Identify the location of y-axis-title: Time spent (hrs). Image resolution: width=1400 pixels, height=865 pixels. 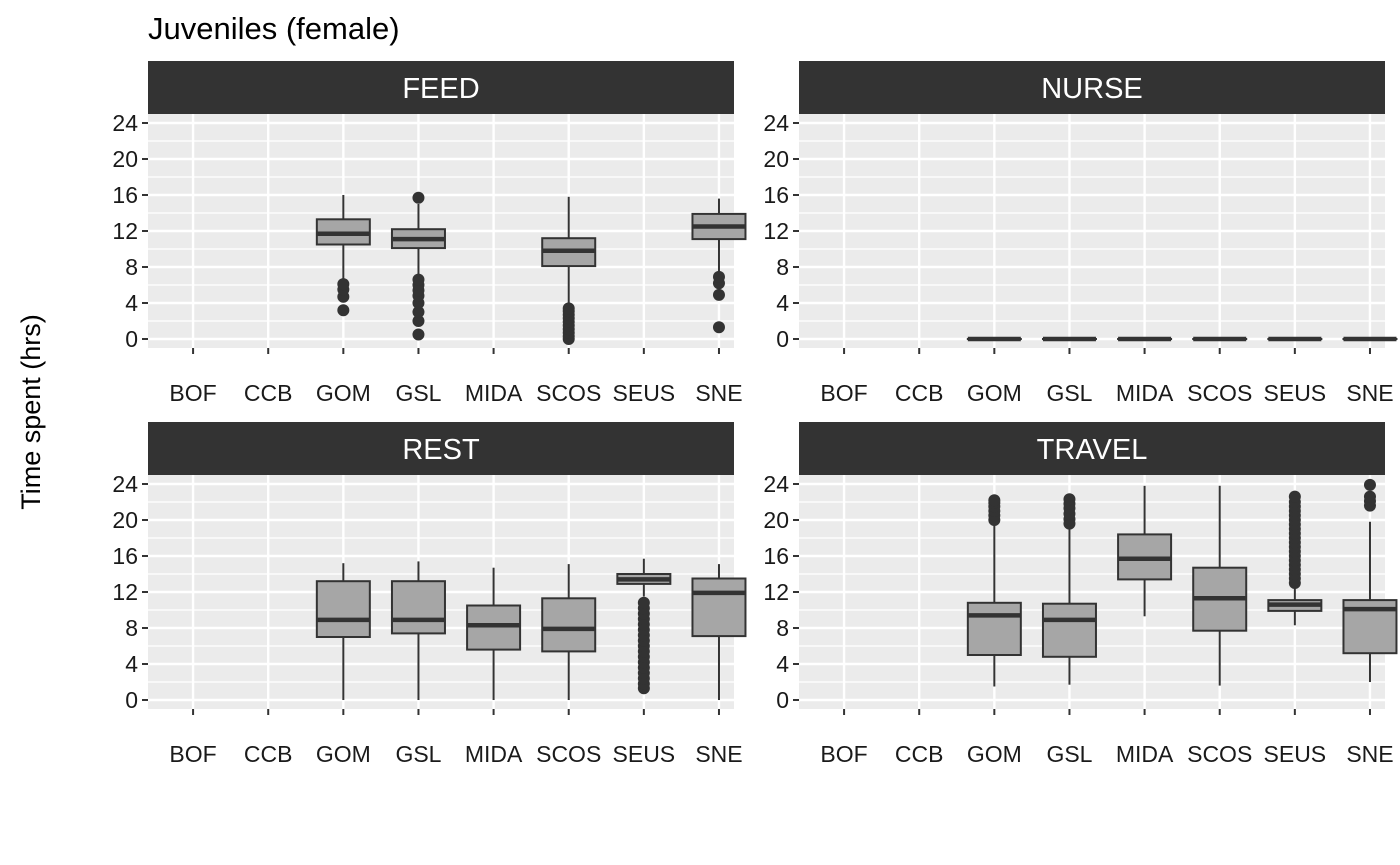
(31, 412).